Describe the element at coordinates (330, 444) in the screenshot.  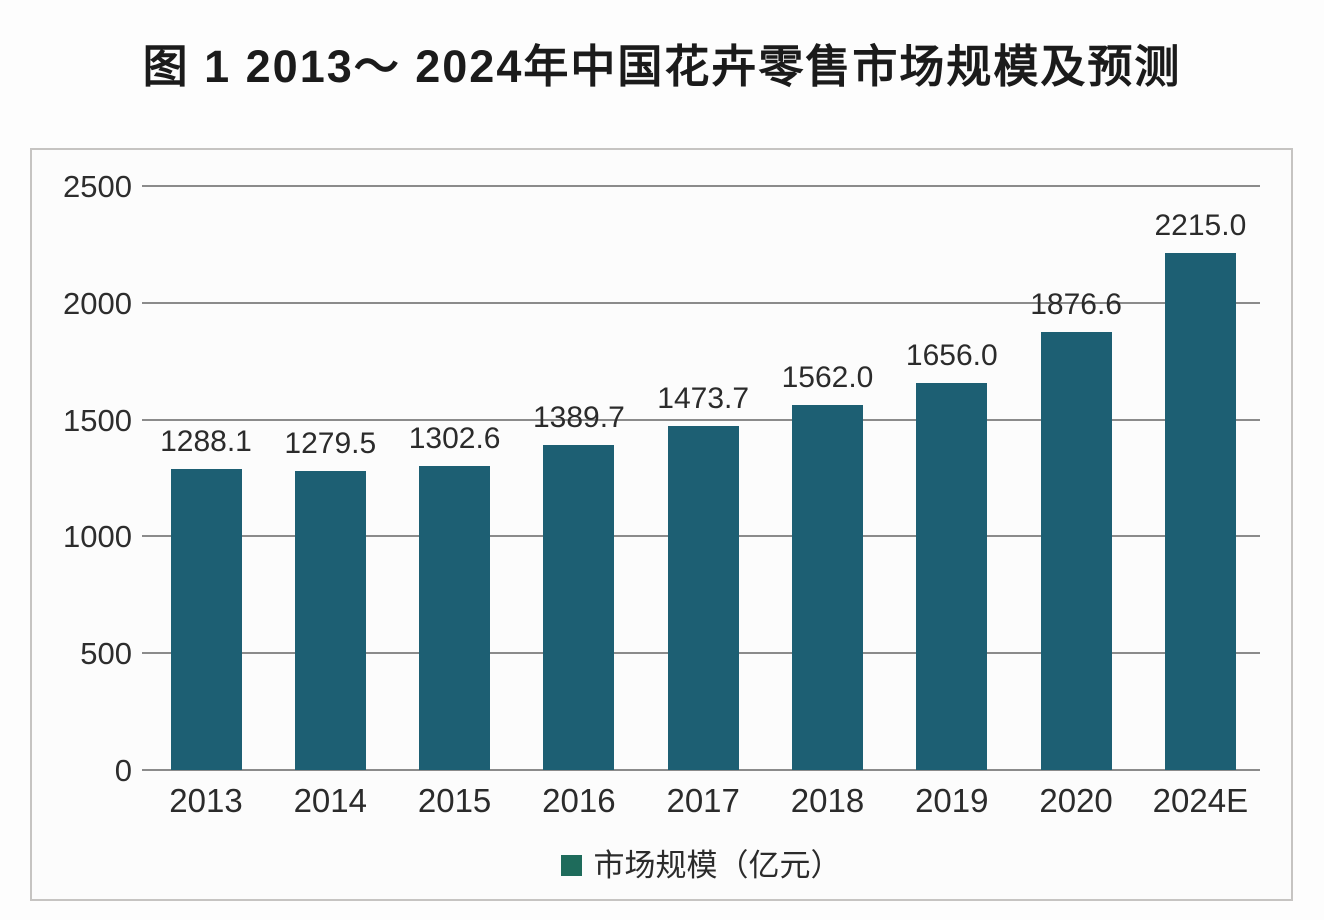
I see `bar-value-label-2014: 1279.5` at that location.